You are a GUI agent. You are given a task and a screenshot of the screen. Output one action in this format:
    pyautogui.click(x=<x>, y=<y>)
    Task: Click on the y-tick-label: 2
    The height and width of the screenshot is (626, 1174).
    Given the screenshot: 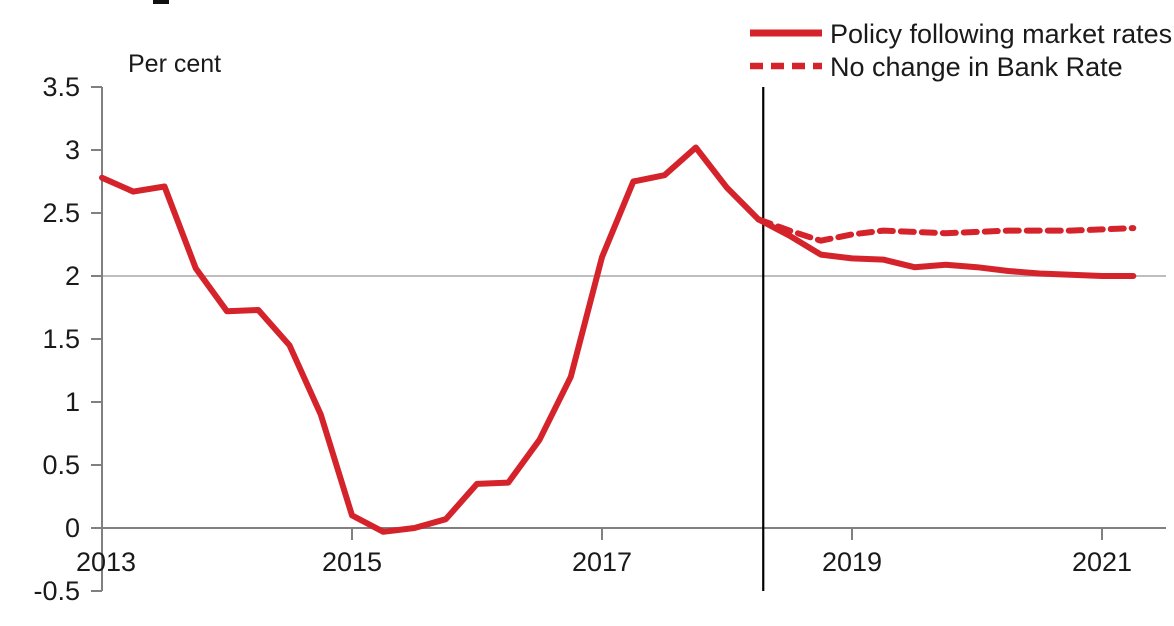 What is the action you would take?
    pyautogui.click(x=72, y=276)
    